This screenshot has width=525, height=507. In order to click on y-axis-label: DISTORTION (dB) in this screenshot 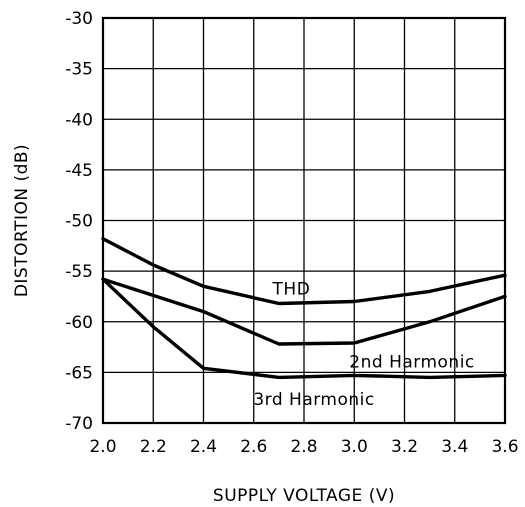, I will do `click(22, 220)`.